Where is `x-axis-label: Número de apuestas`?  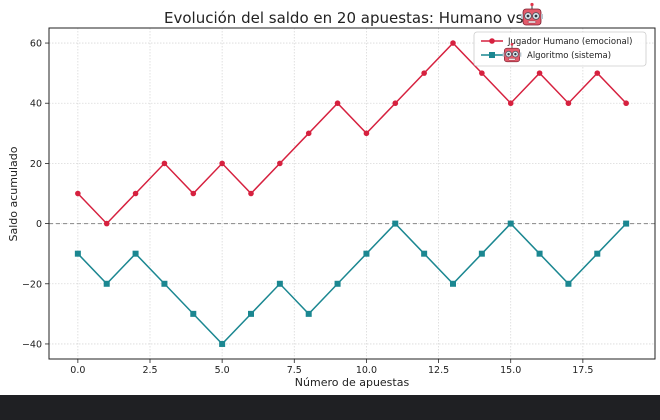
x-axis-label: Número de apuestas is located at coordinates (352, 382).